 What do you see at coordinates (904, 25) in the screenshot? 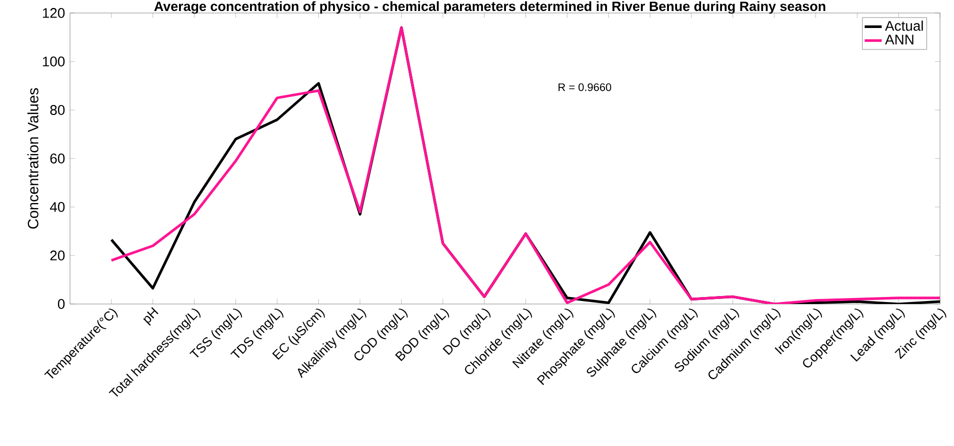
I see `legend-label: Actual` at bounding box center [904, 25].